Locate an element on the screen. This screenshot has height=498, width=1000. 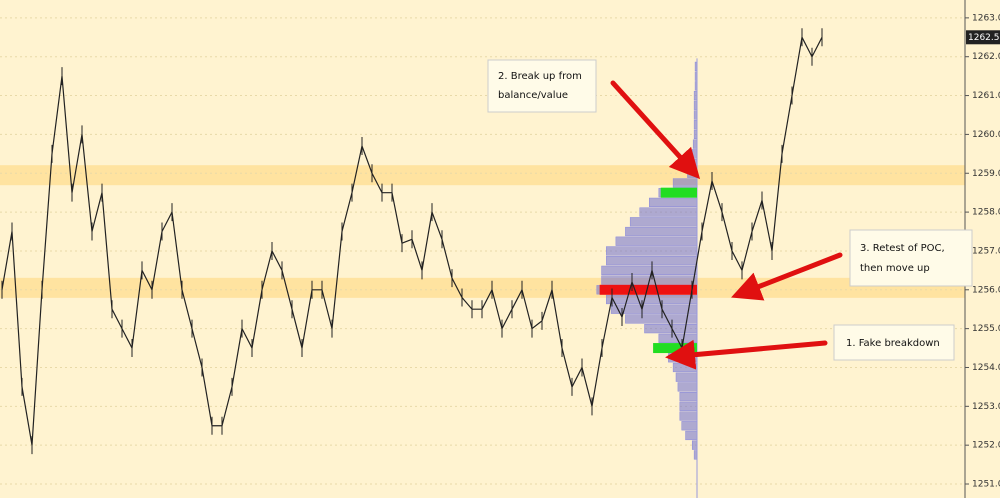
last-price-tag is located at coordinates (983, 37).